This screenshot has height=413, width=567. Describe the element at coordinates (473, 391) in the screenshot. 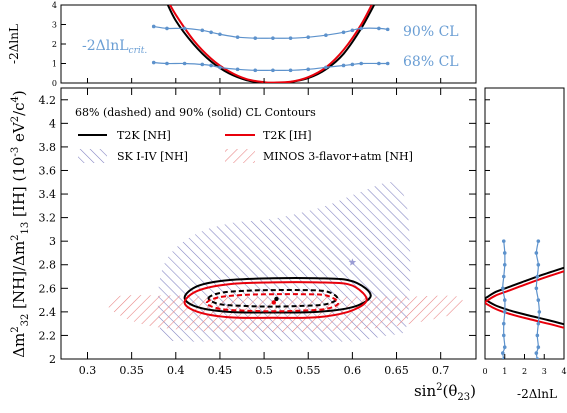

I see `x-axis-title-close: )` at that location.